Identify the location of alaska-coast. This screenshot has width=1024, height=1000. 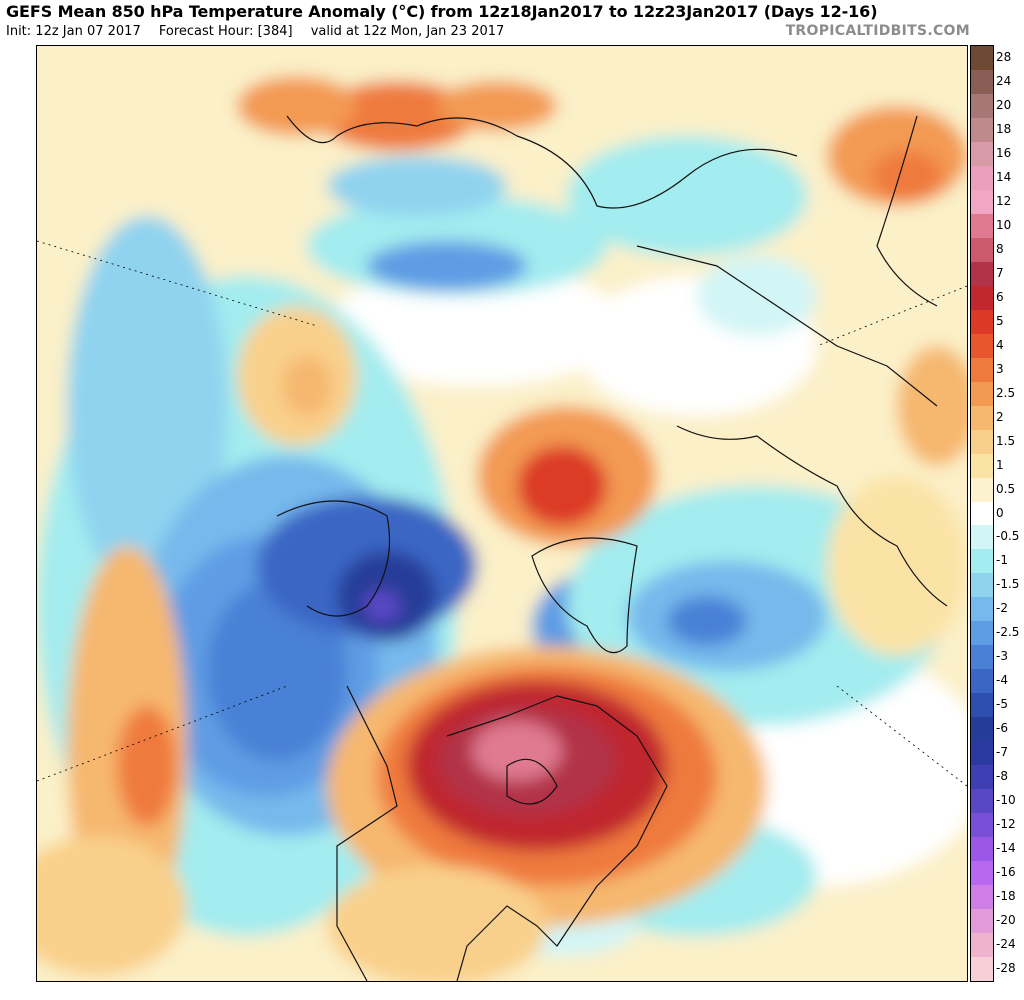
(333, 558).